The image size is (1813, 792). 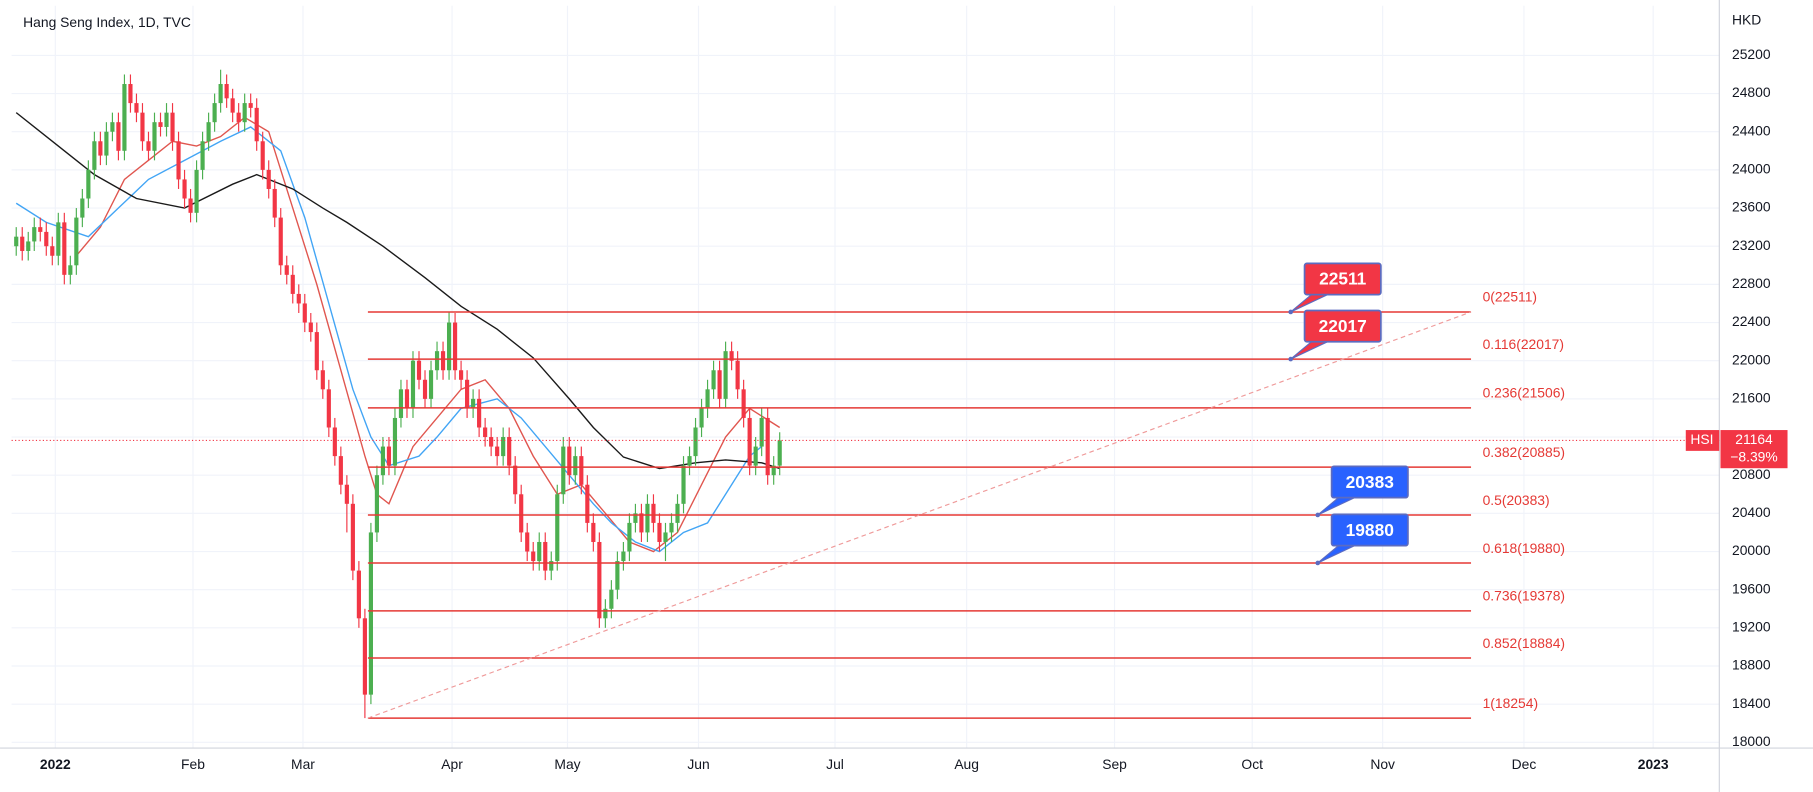 I want to click on y-tick-label: 20400, so click(x=1751, y=512).